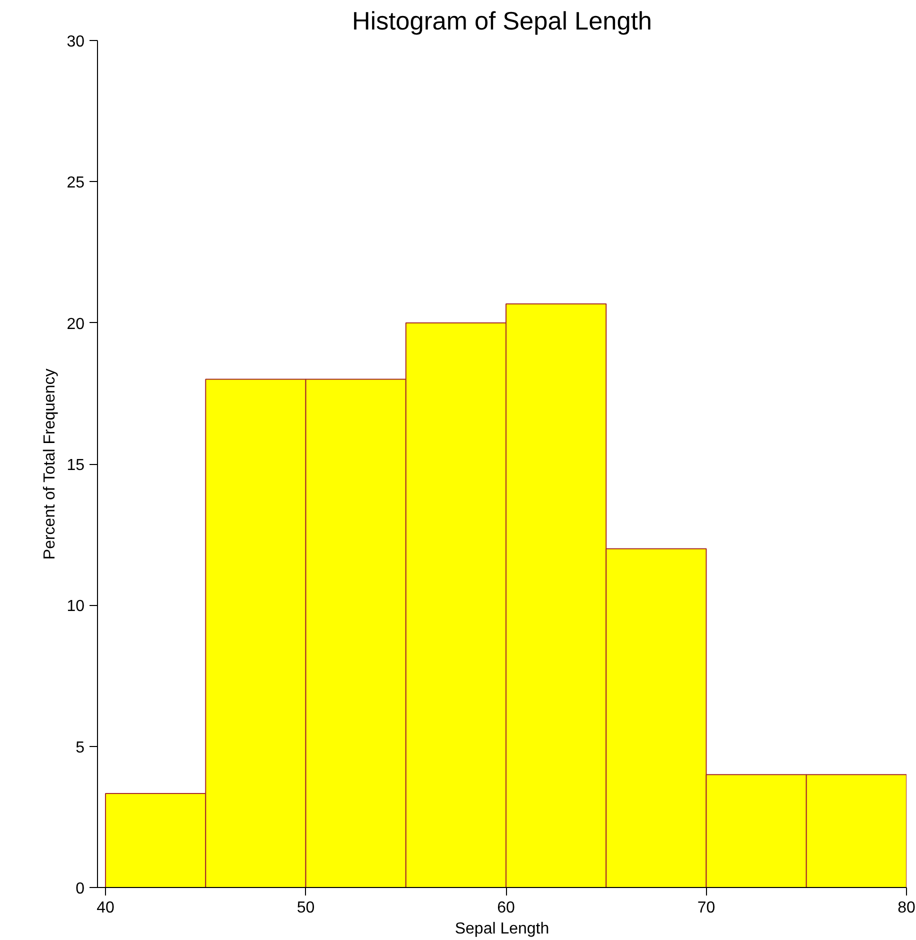 The image size is (916, 940). What do you see at coordinates (907, 908) in the screenshot?
I see `x-tick-label: 80` at bounding box center [907, 908].